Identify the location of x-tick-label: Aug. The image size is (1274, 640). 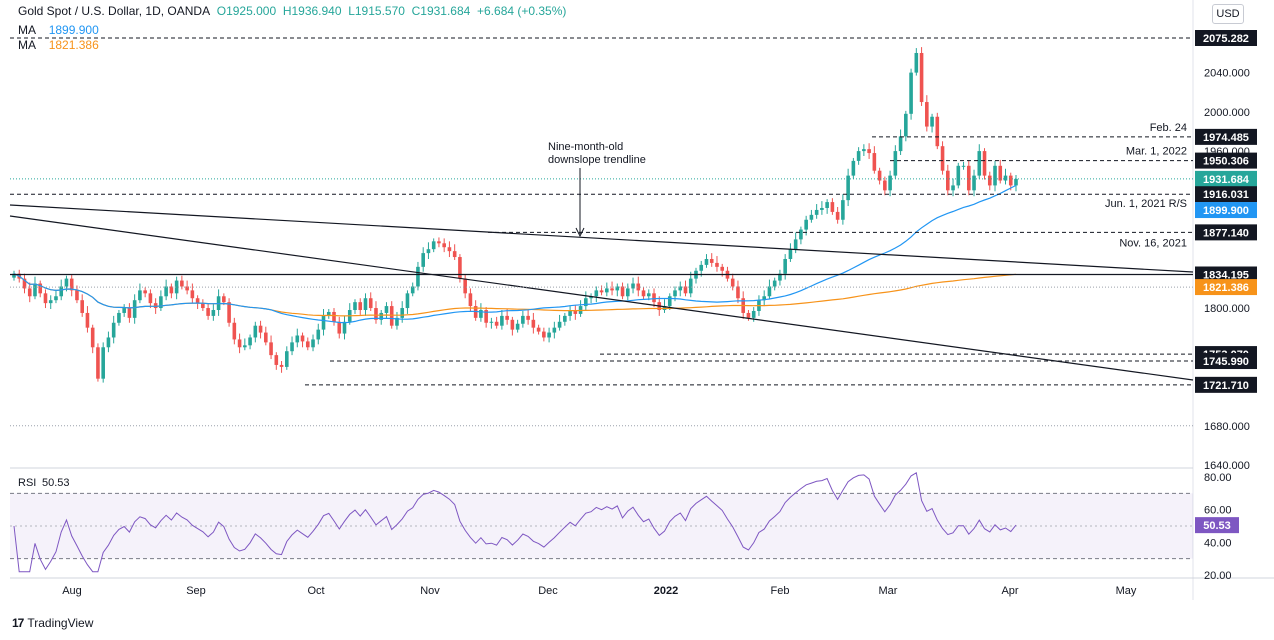
(72, 591).